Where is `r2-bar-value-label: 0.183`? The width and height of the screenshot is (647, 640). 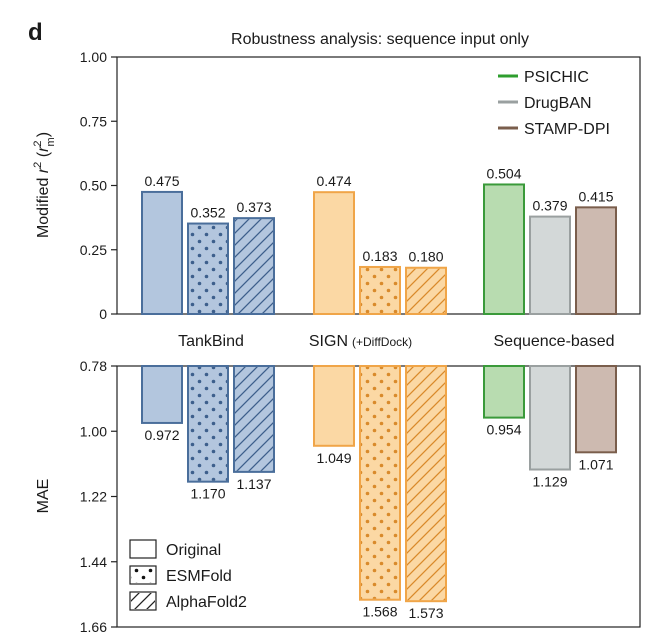 r2-bar-value-label: 0.183 is located at coordinates (379, 256).